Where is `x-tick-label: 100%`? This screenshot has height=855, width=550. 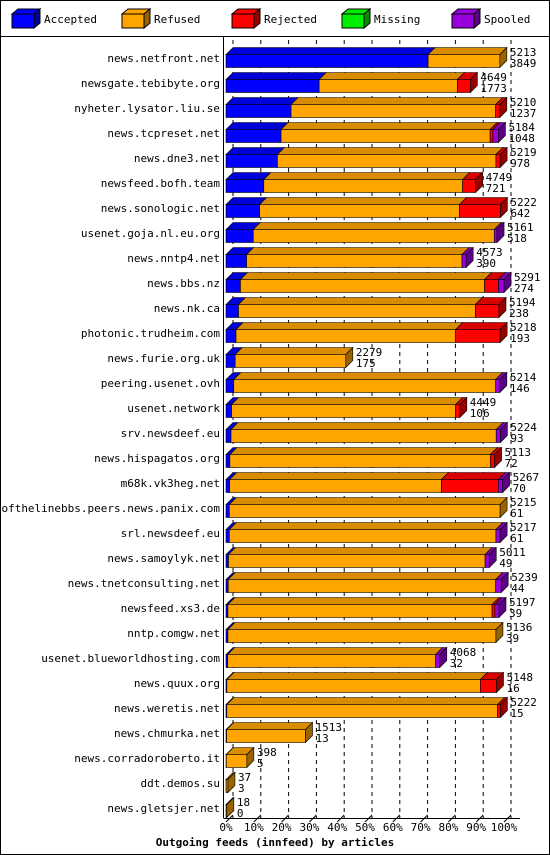
x-tick-label: 100% is located at coordinates (504, 827).